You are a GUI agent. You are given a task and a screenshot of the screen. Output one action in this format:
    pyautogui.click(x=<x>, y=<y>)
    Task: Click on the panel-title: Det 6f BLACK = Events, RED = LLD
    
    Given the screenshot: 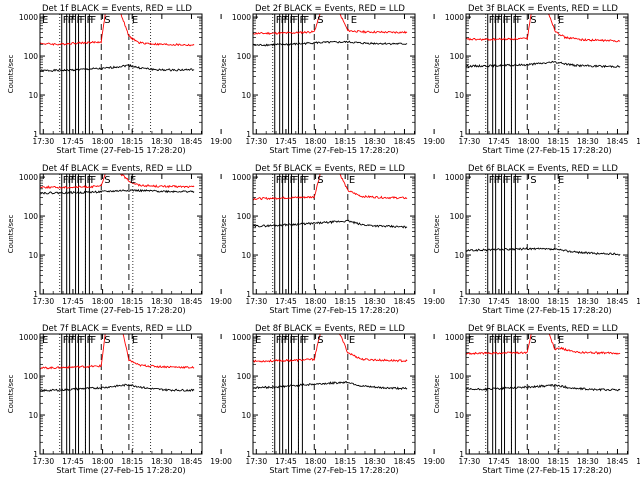 What is the action you would take?
    pyautogui.click(x=543, y=169)
    